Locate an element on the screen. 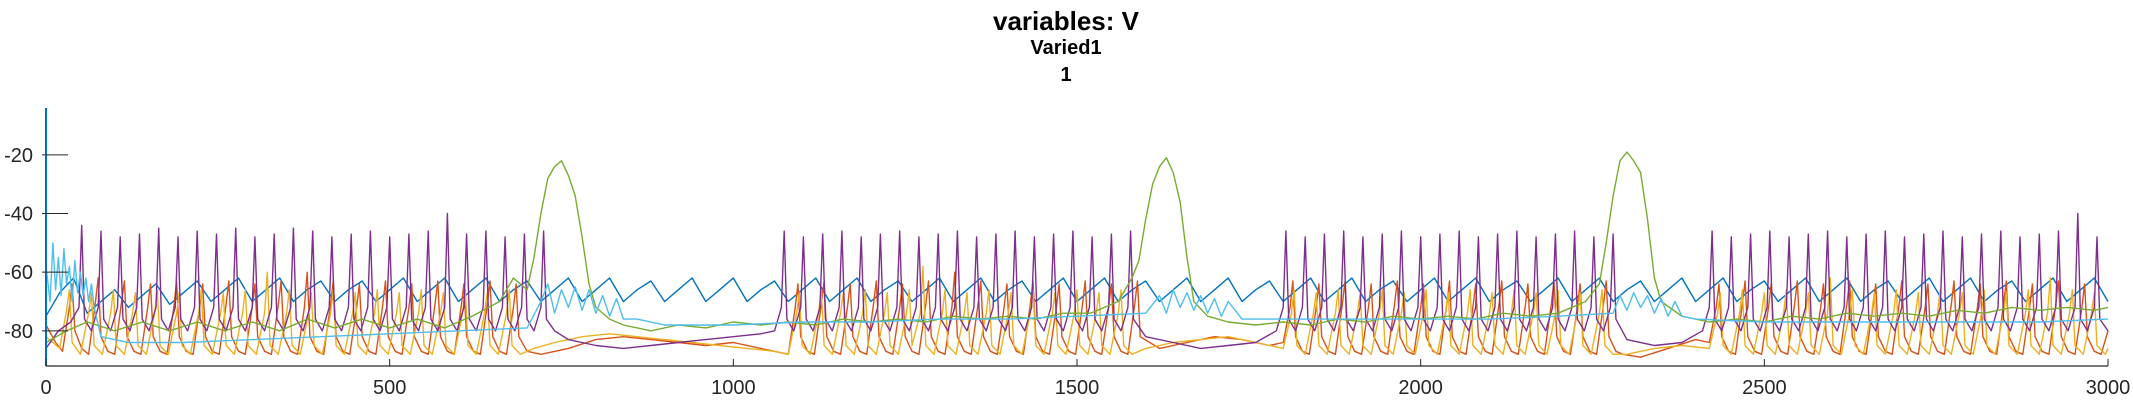 The image size is (2133, 400). x-tick-label-2000: 2000 is located at coordinates (1420, 388).